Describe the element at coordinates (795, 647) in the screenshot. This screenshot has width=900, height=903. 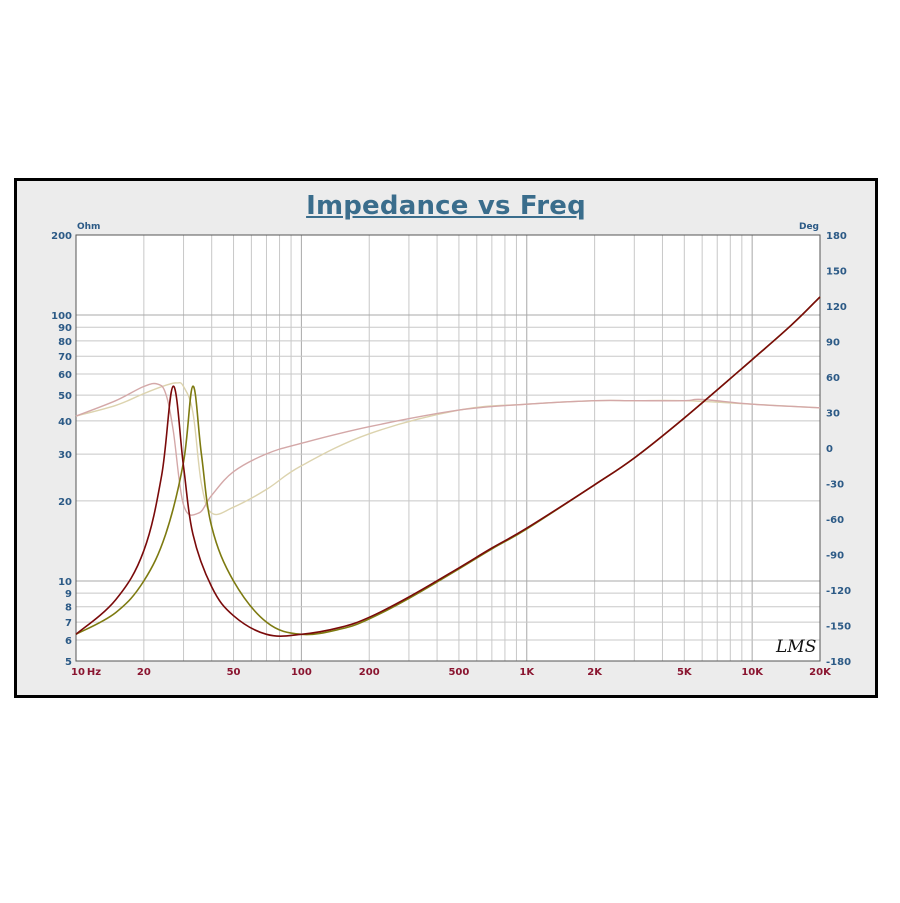
I see `lms-watermark: LMS` at that location.